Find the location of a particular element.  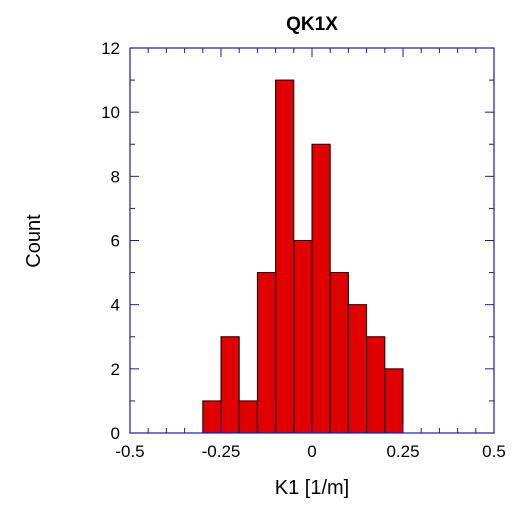

x-axis-label: K1 [1/m] is located at coordinates (312, 488).